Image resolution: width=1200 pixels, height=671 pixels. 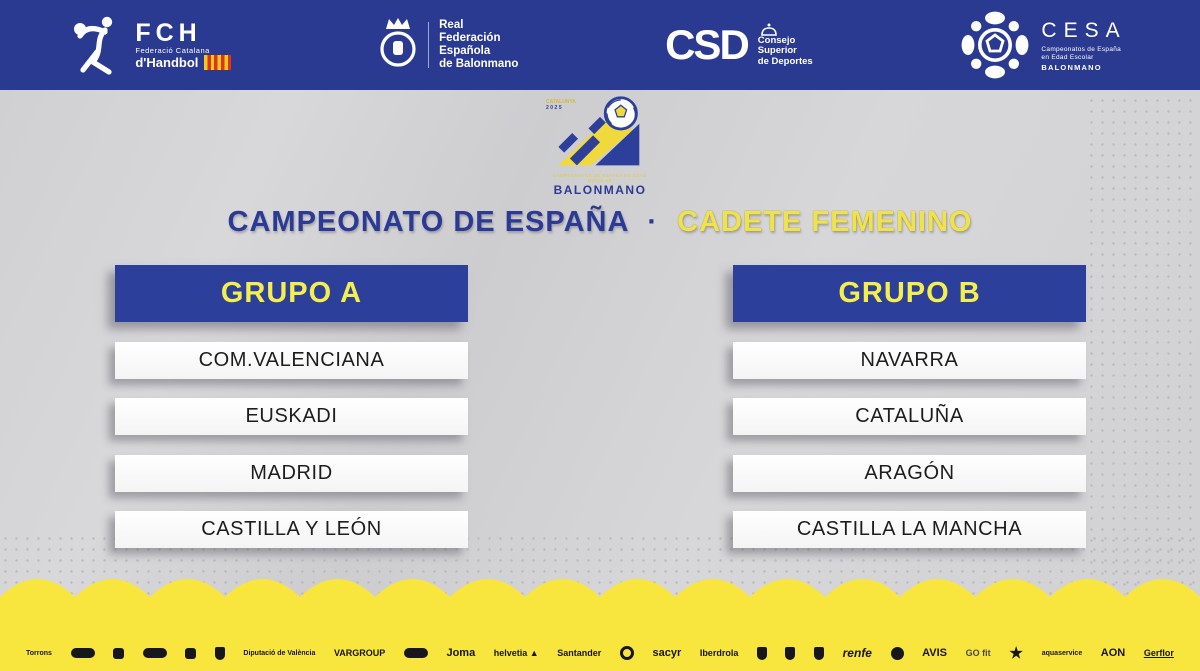 What do you see at coordinates (461, 653) in the screenshot?
I see `sponsor-joma: Joma` at bounding box center [461, 653].